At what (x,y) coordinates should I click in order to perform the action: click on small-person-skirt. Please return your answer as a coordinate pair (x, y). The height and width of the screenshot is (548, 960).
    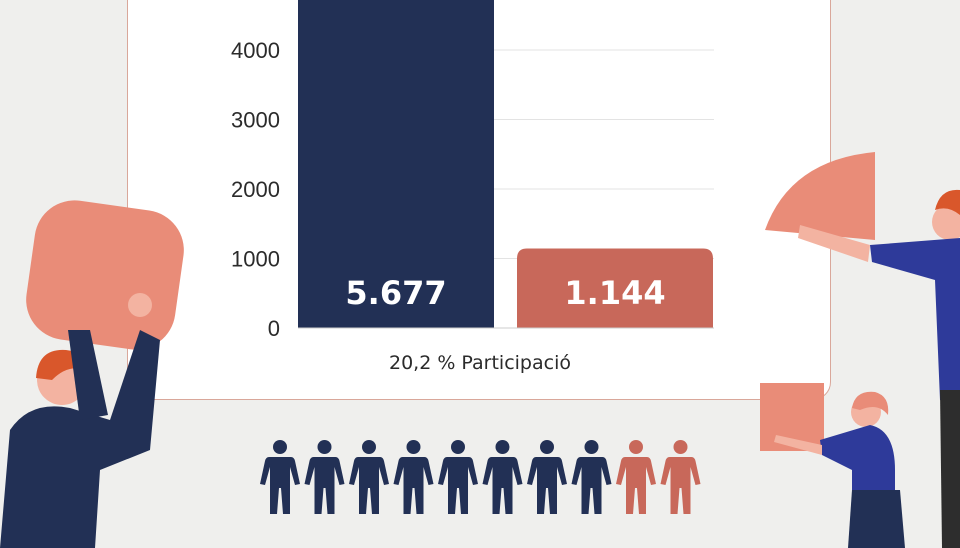
    Looking at the image, I should click on (876, 519).